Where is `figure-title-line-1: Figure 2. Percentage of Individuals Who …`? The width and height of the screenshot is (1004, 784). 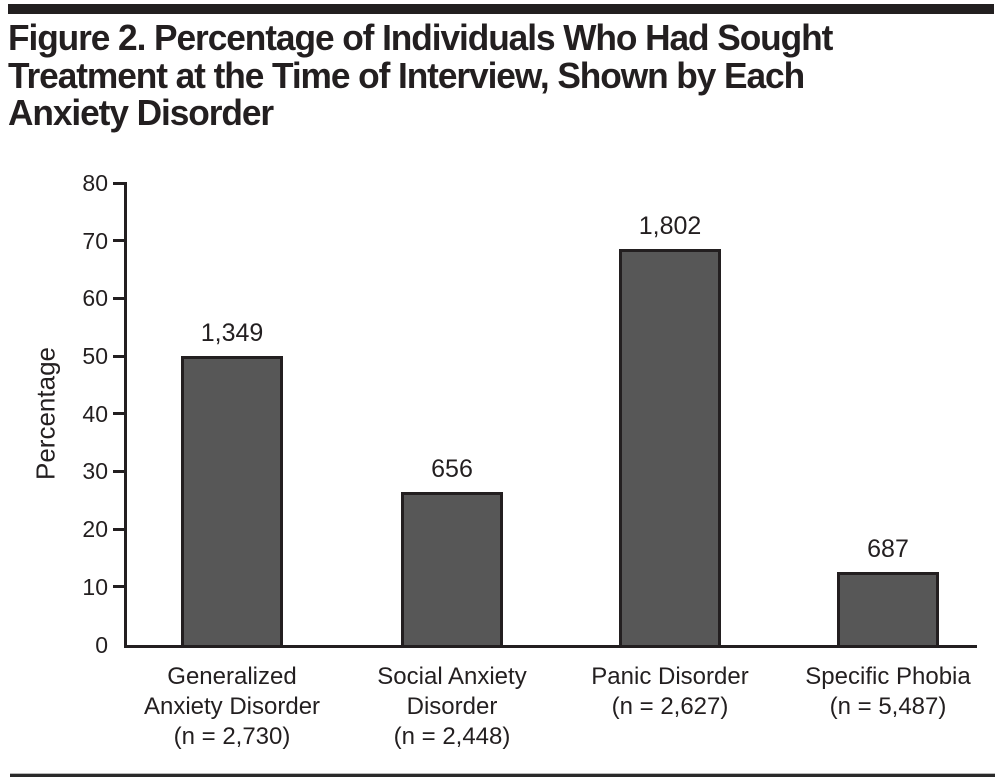 figure-title-line-1: Figure 2. Percentage of Individuals Who … is located at coordinates (420, 37).